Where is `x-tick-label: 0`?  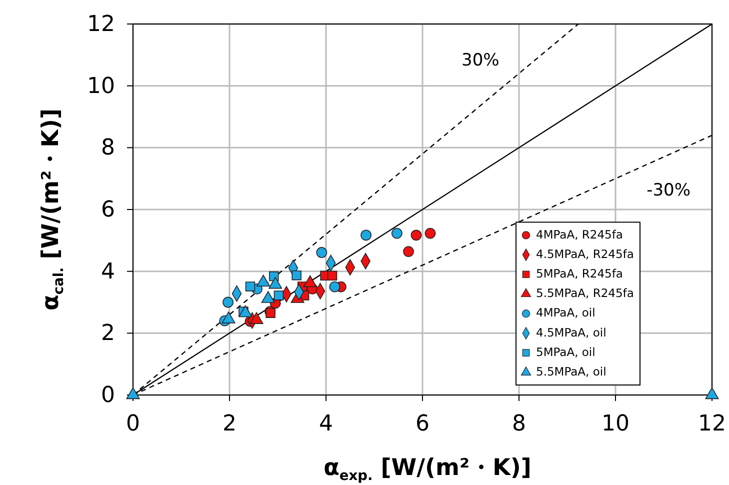
x-tick-label: 0 is located at coordinates (133, 424).